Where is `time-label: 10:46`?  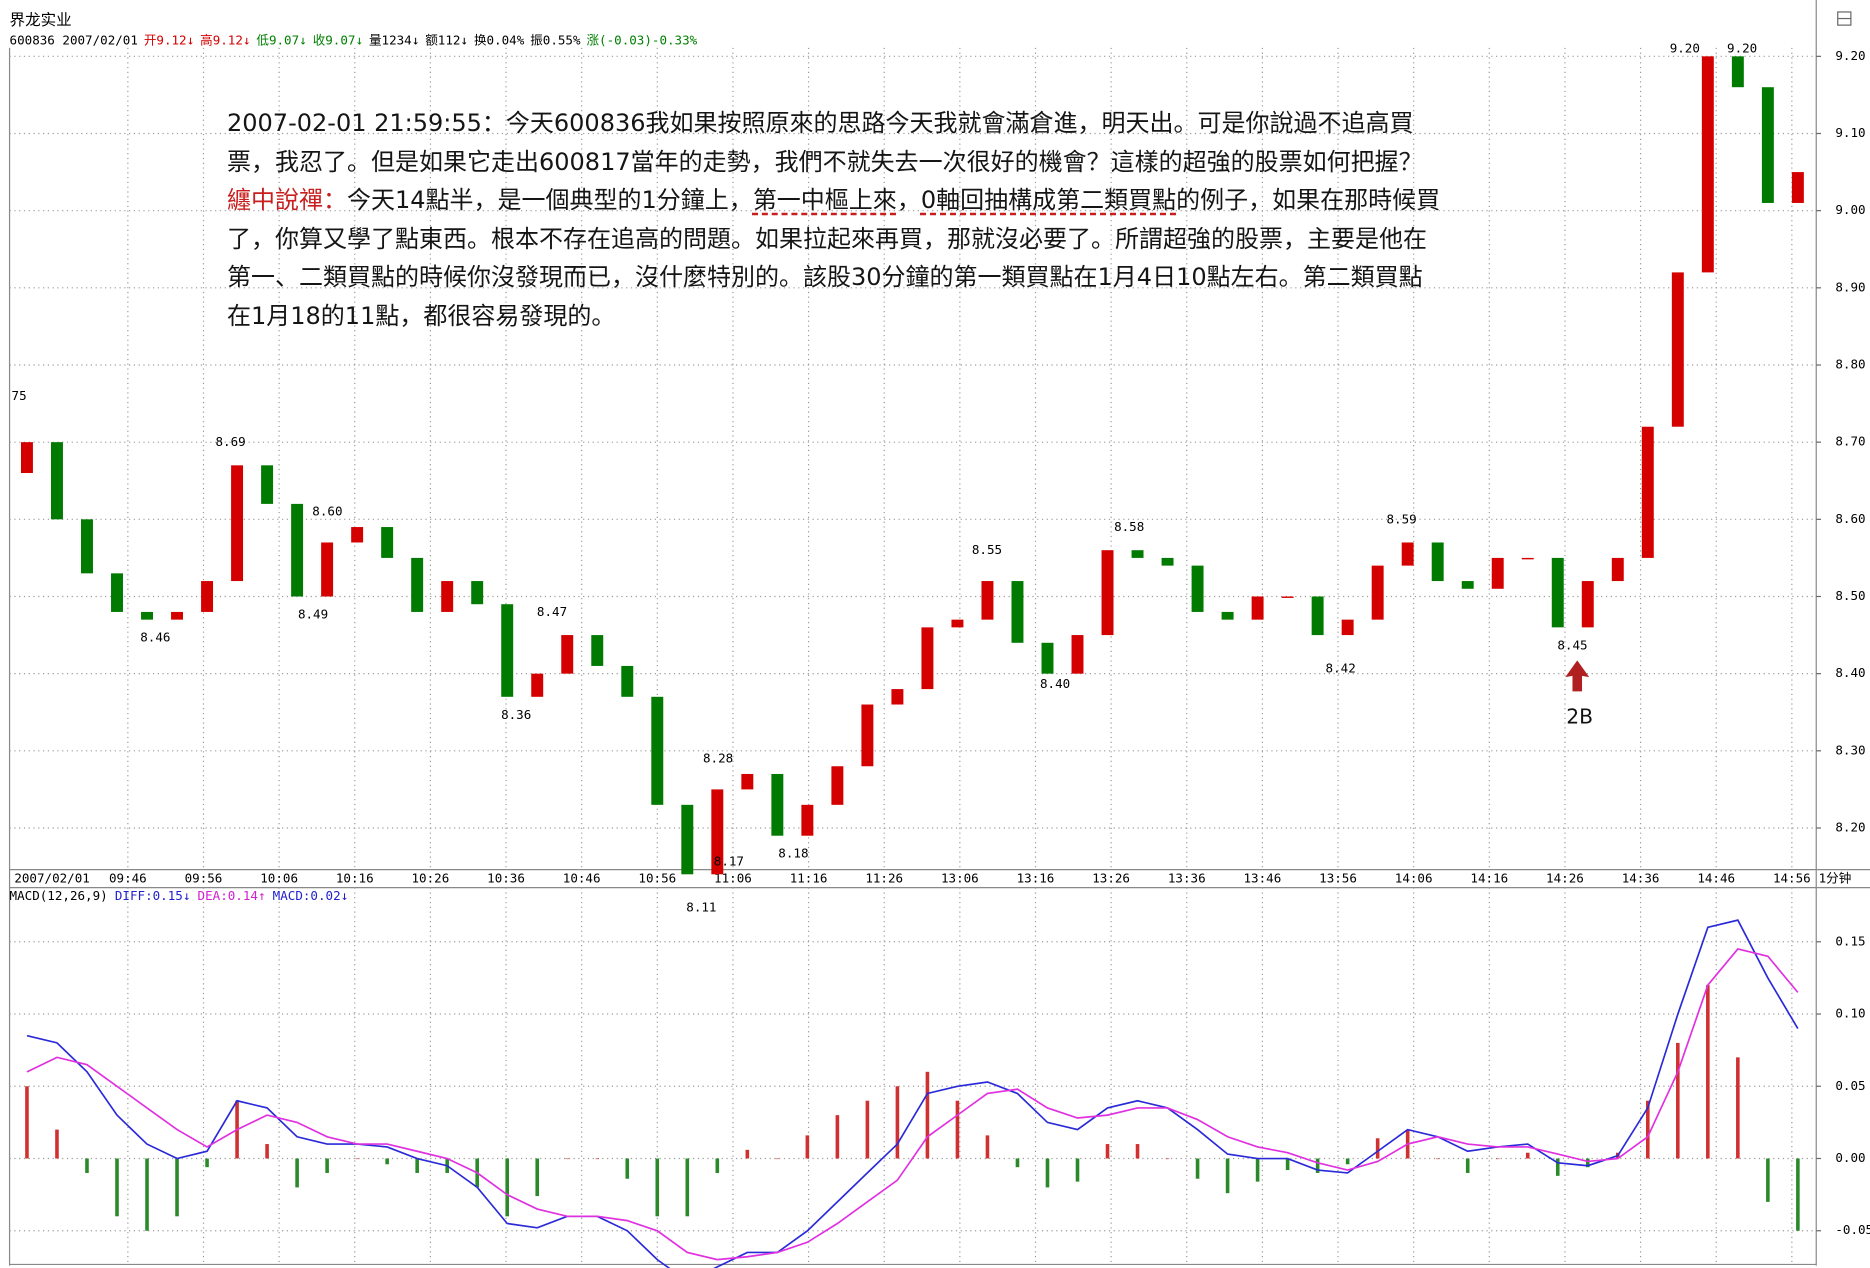 time-label: 10:46 is located at coordinates (582, 878).